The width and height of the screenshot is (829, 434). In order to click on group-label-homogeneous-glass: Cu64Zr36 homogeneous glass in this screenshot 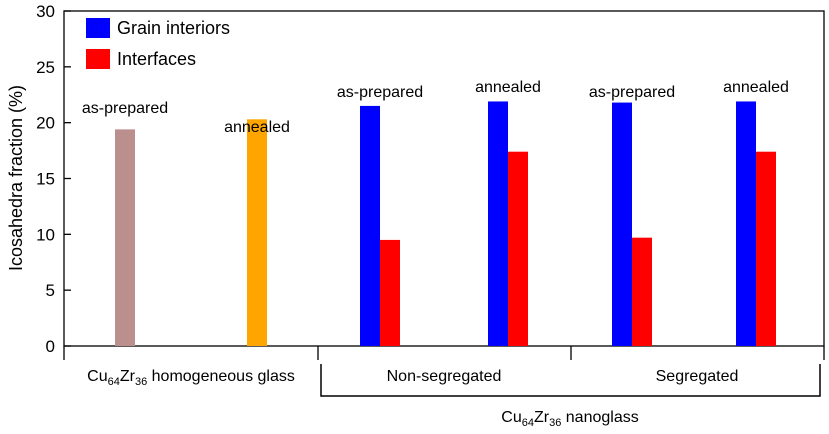, I will do `click(191, 378)`.